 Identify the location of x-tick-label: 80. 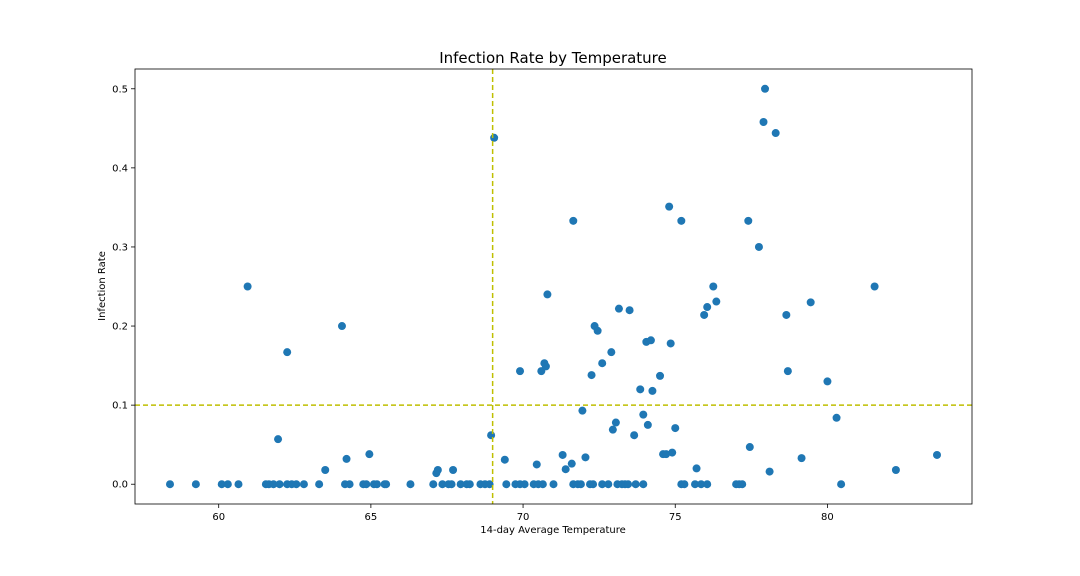
(827, 517).